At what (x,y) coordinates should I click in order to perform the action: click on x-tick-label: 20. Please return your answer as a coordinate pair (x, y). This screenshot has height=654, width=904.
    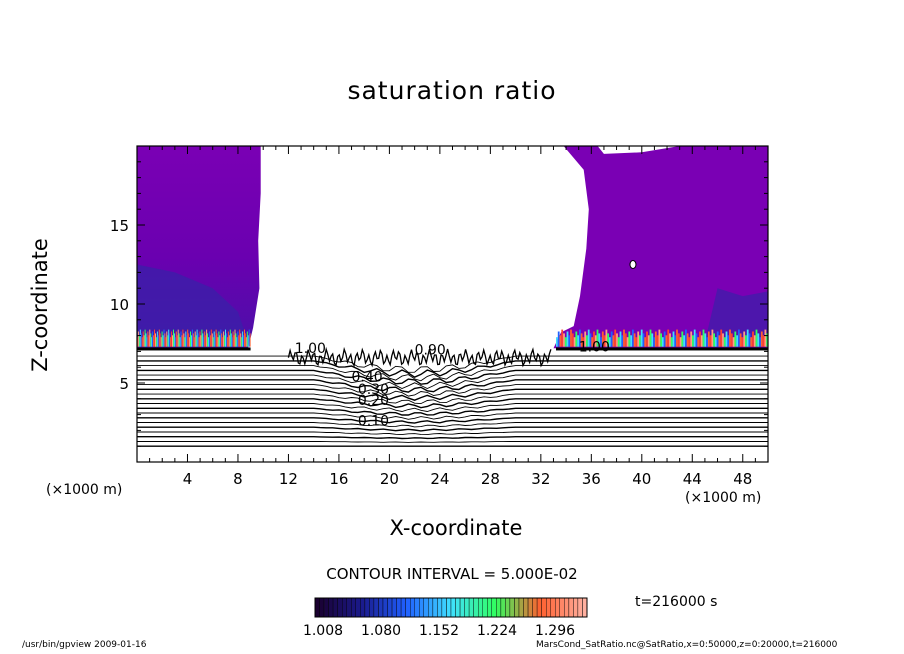
    Looking at the image, I should click on (389, 479).